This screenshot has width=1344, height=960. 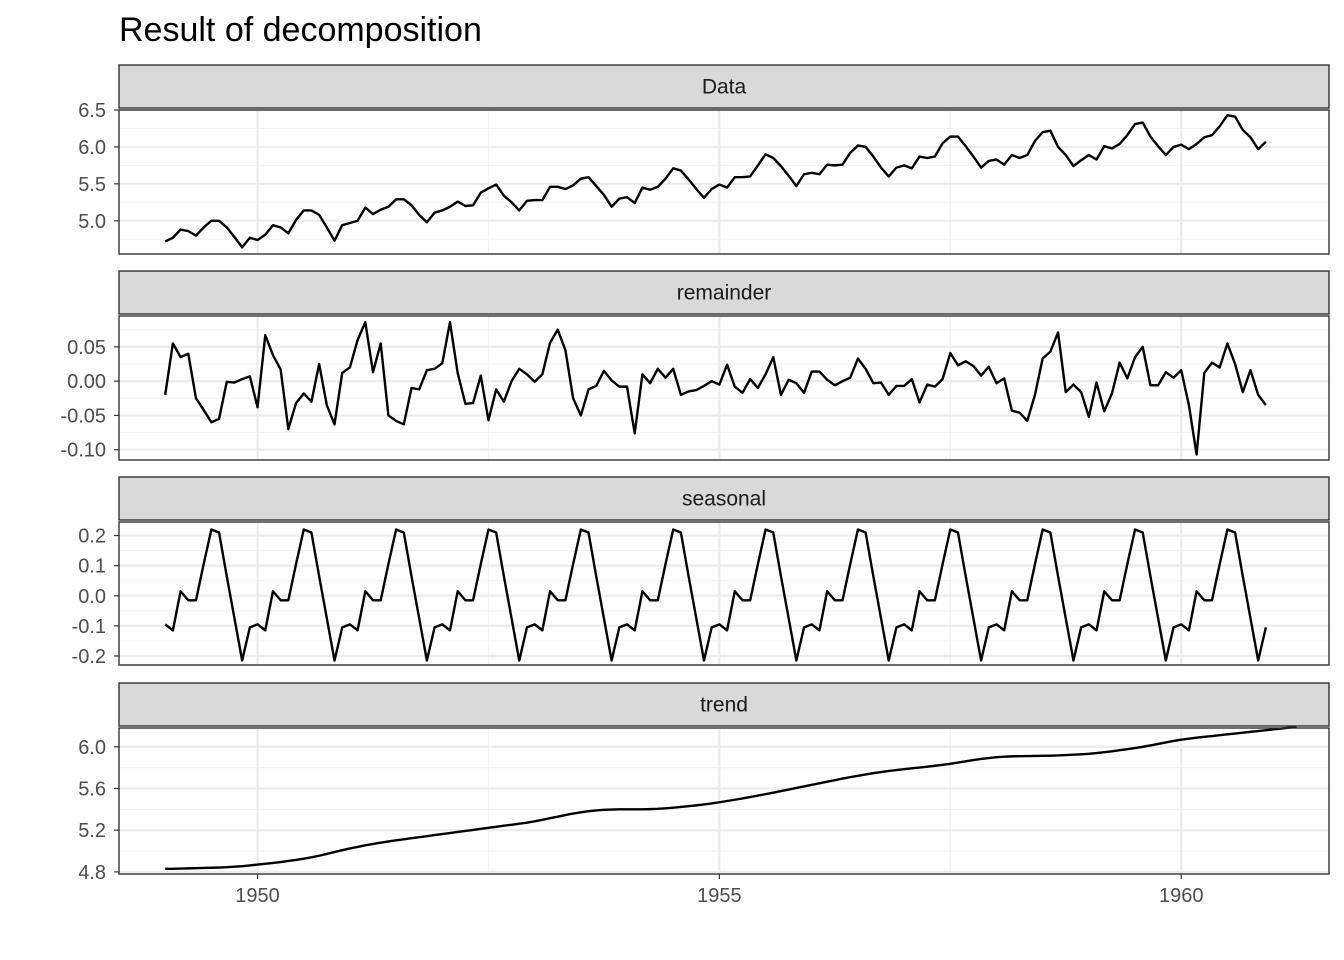 I want to click on panel-strip-label: Data, so click(x=724, y=87).